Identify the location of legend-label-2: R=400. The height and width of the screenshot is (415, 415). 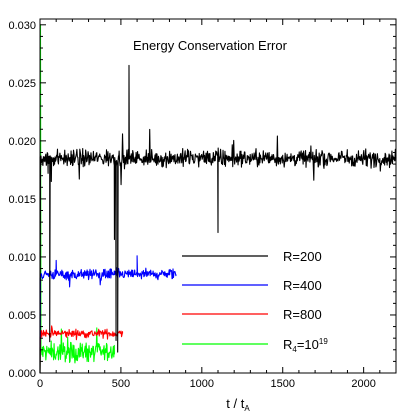
(302, 285).